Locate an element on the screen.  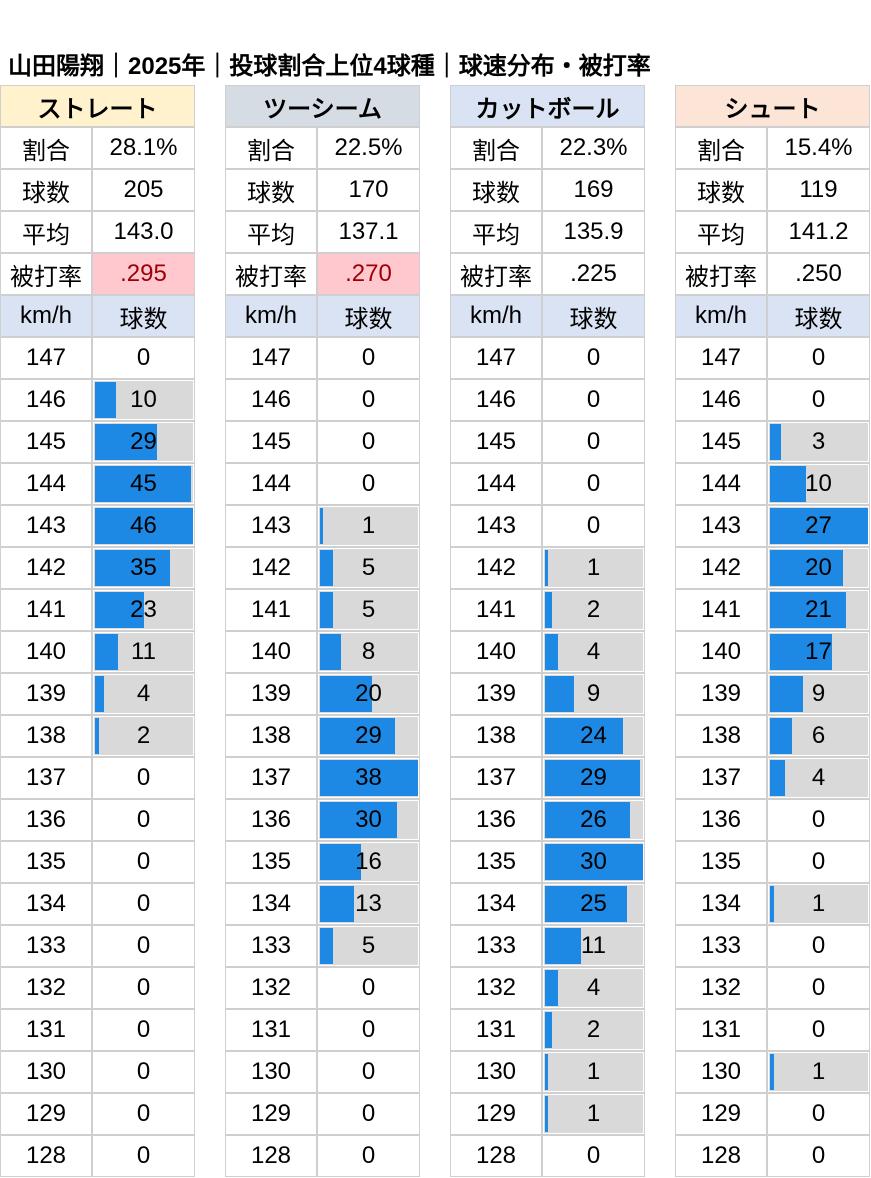
count: 46 is located at coordinates (143, 526).